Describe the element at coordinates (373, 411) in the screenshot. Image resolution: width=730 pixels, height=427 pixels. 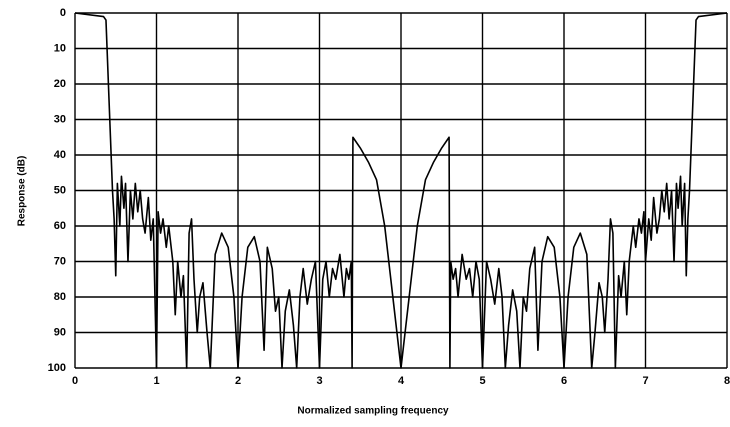
I see `x-axis-label: Normalized sampling frequency` at that location.